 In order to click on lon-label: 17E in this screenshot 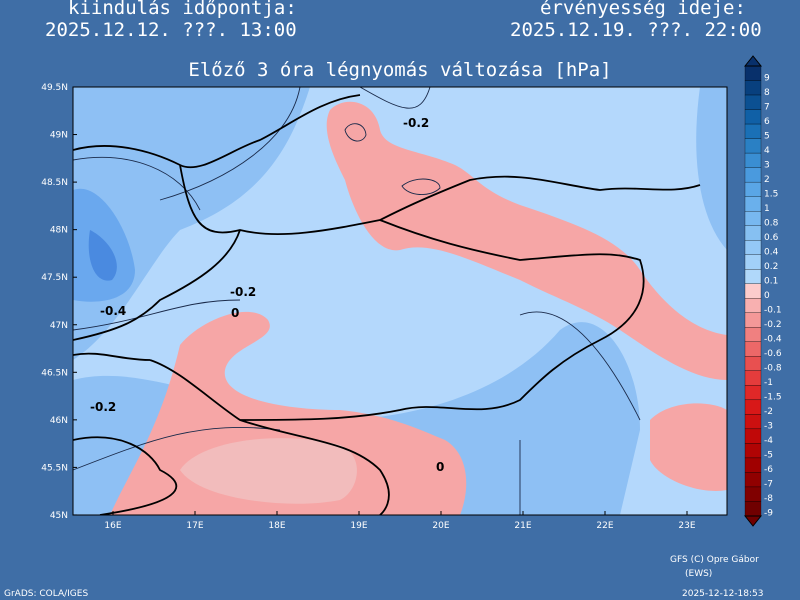, I will do `click(194, 526)`.